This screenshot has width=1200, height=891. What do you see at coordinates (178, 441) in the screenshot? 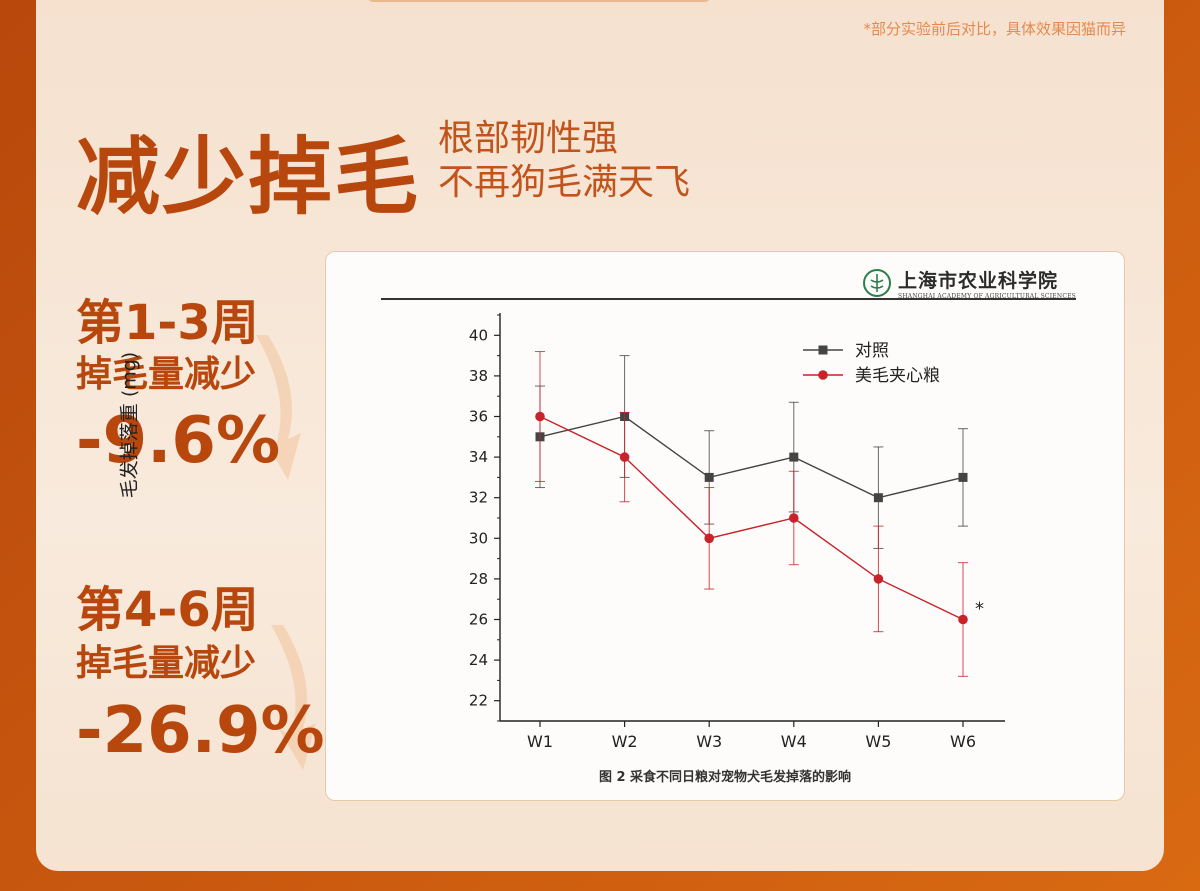
I see `stat-1-value: -9.6%` at bounding box center [178, 441].